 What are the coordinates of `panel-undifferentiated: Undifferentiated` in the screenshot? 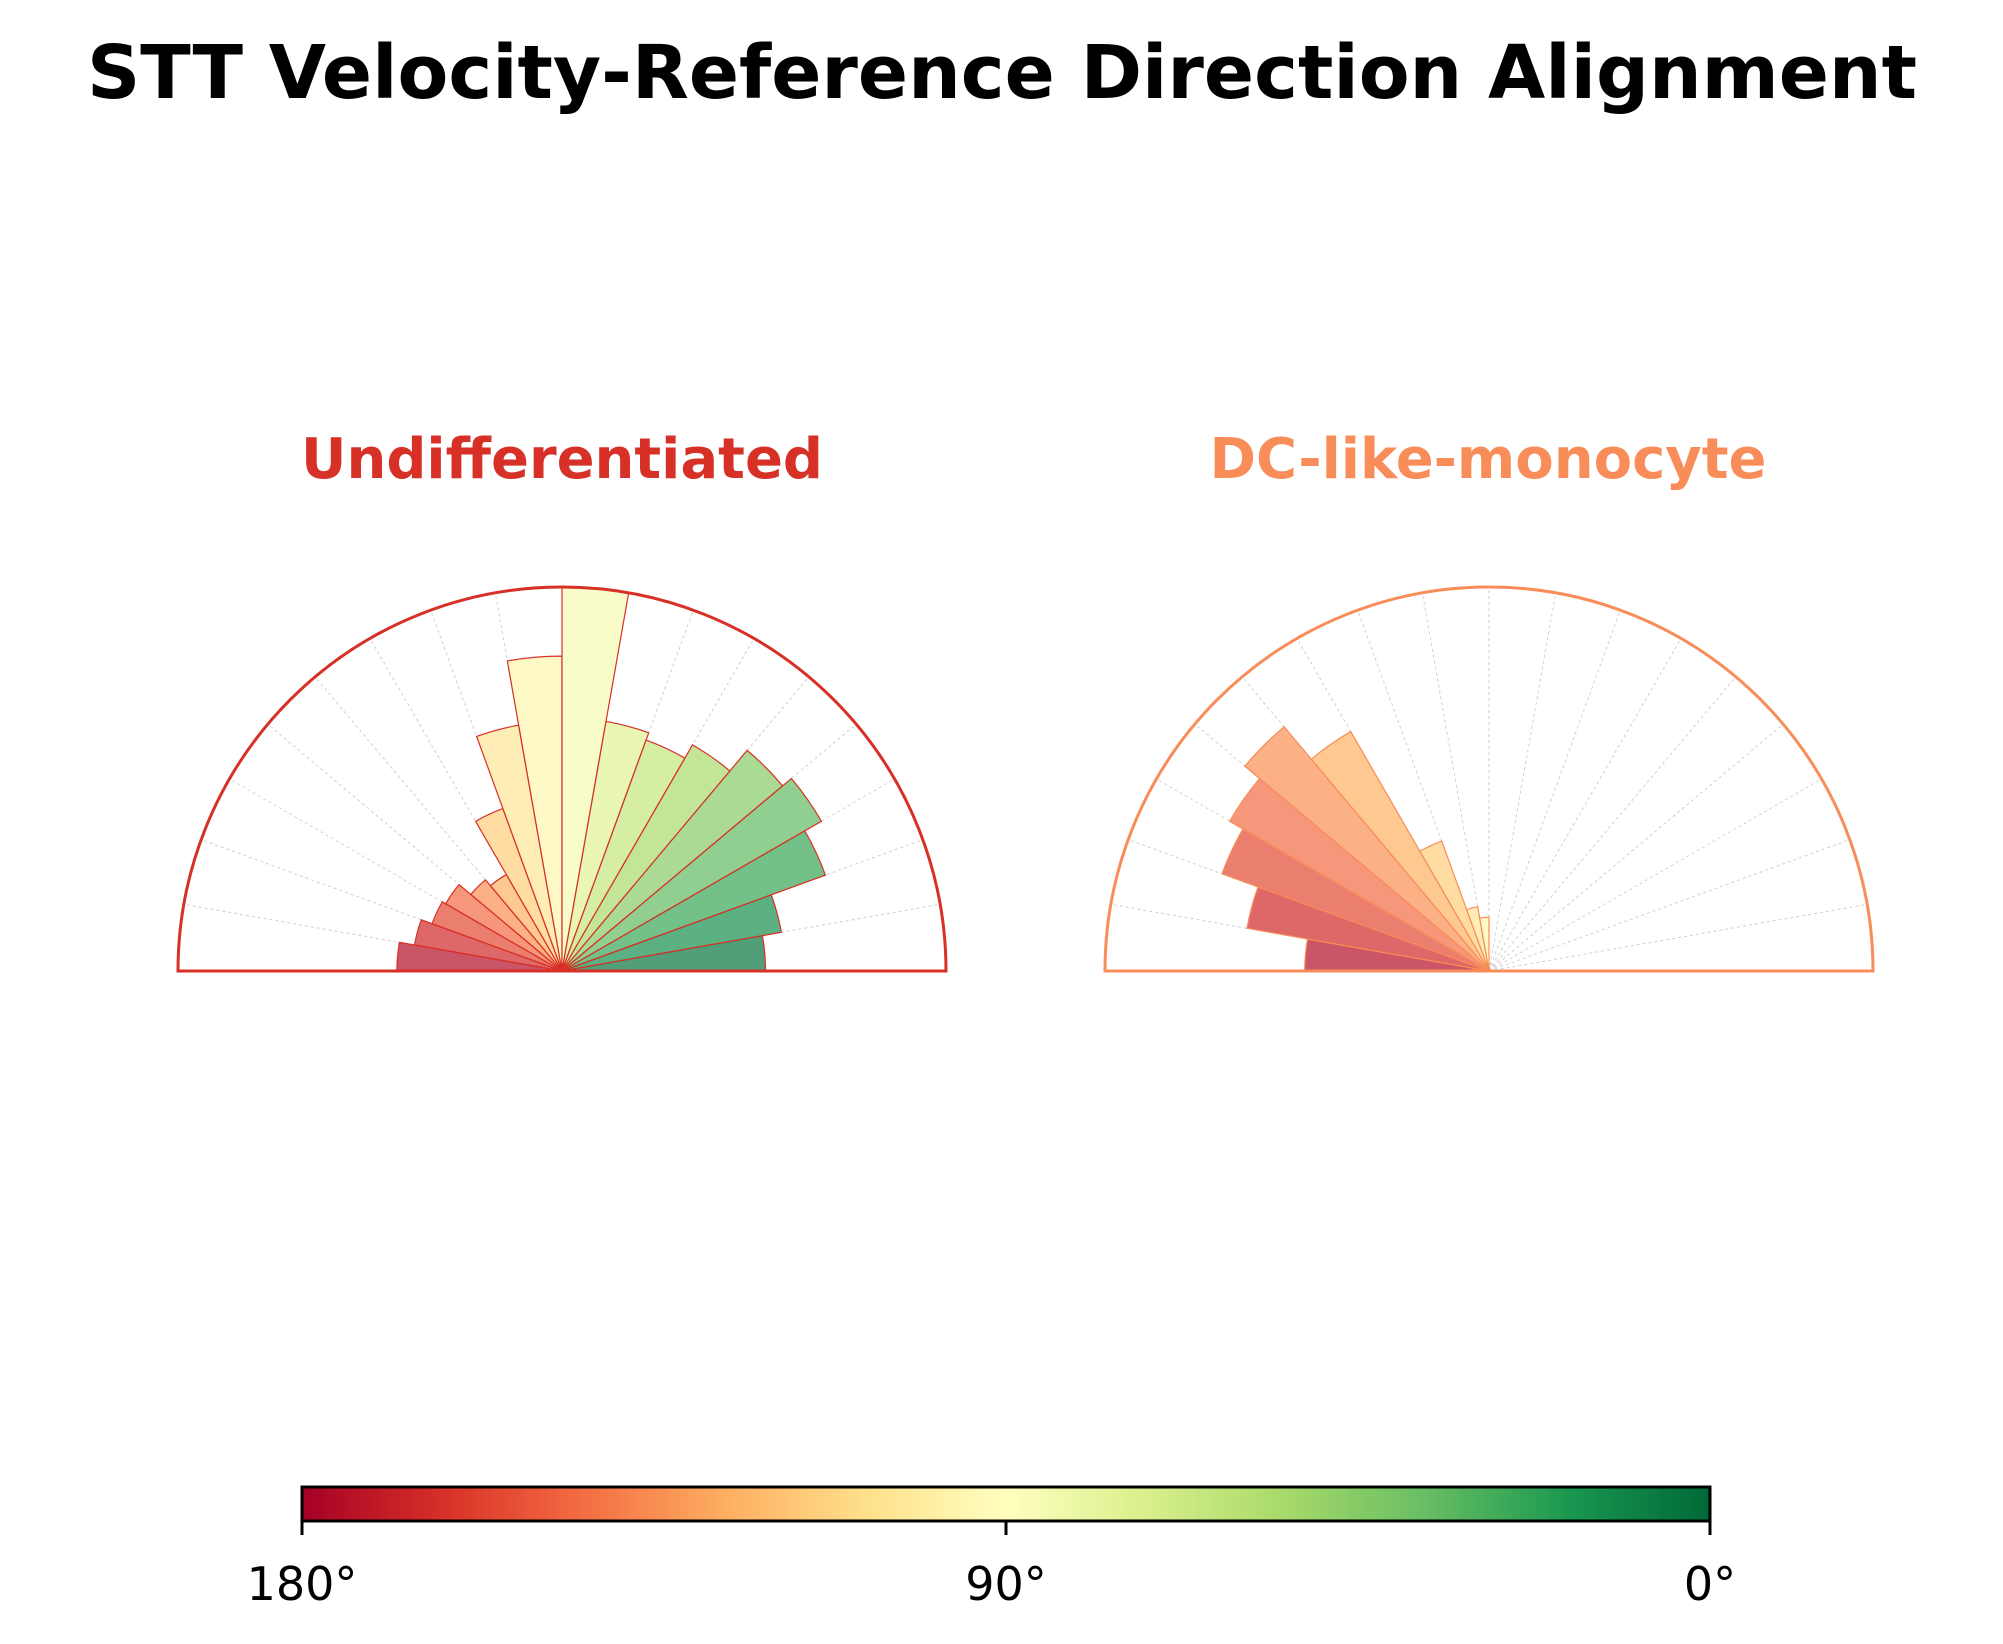 It's located at (562, 700).